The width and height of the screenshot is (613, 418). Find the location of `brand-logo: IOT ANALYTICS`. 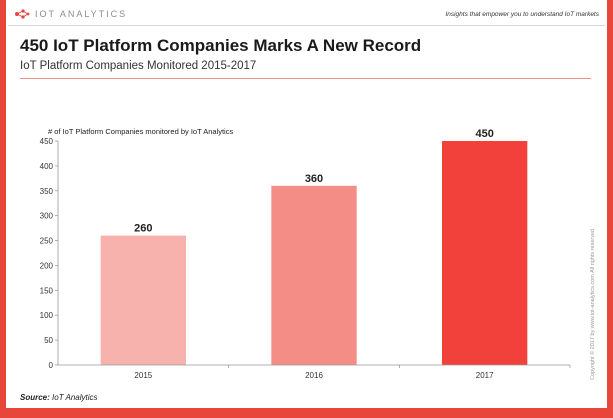

brand-logo: IOT ANALYTICS is located at coordinates (70, 14).